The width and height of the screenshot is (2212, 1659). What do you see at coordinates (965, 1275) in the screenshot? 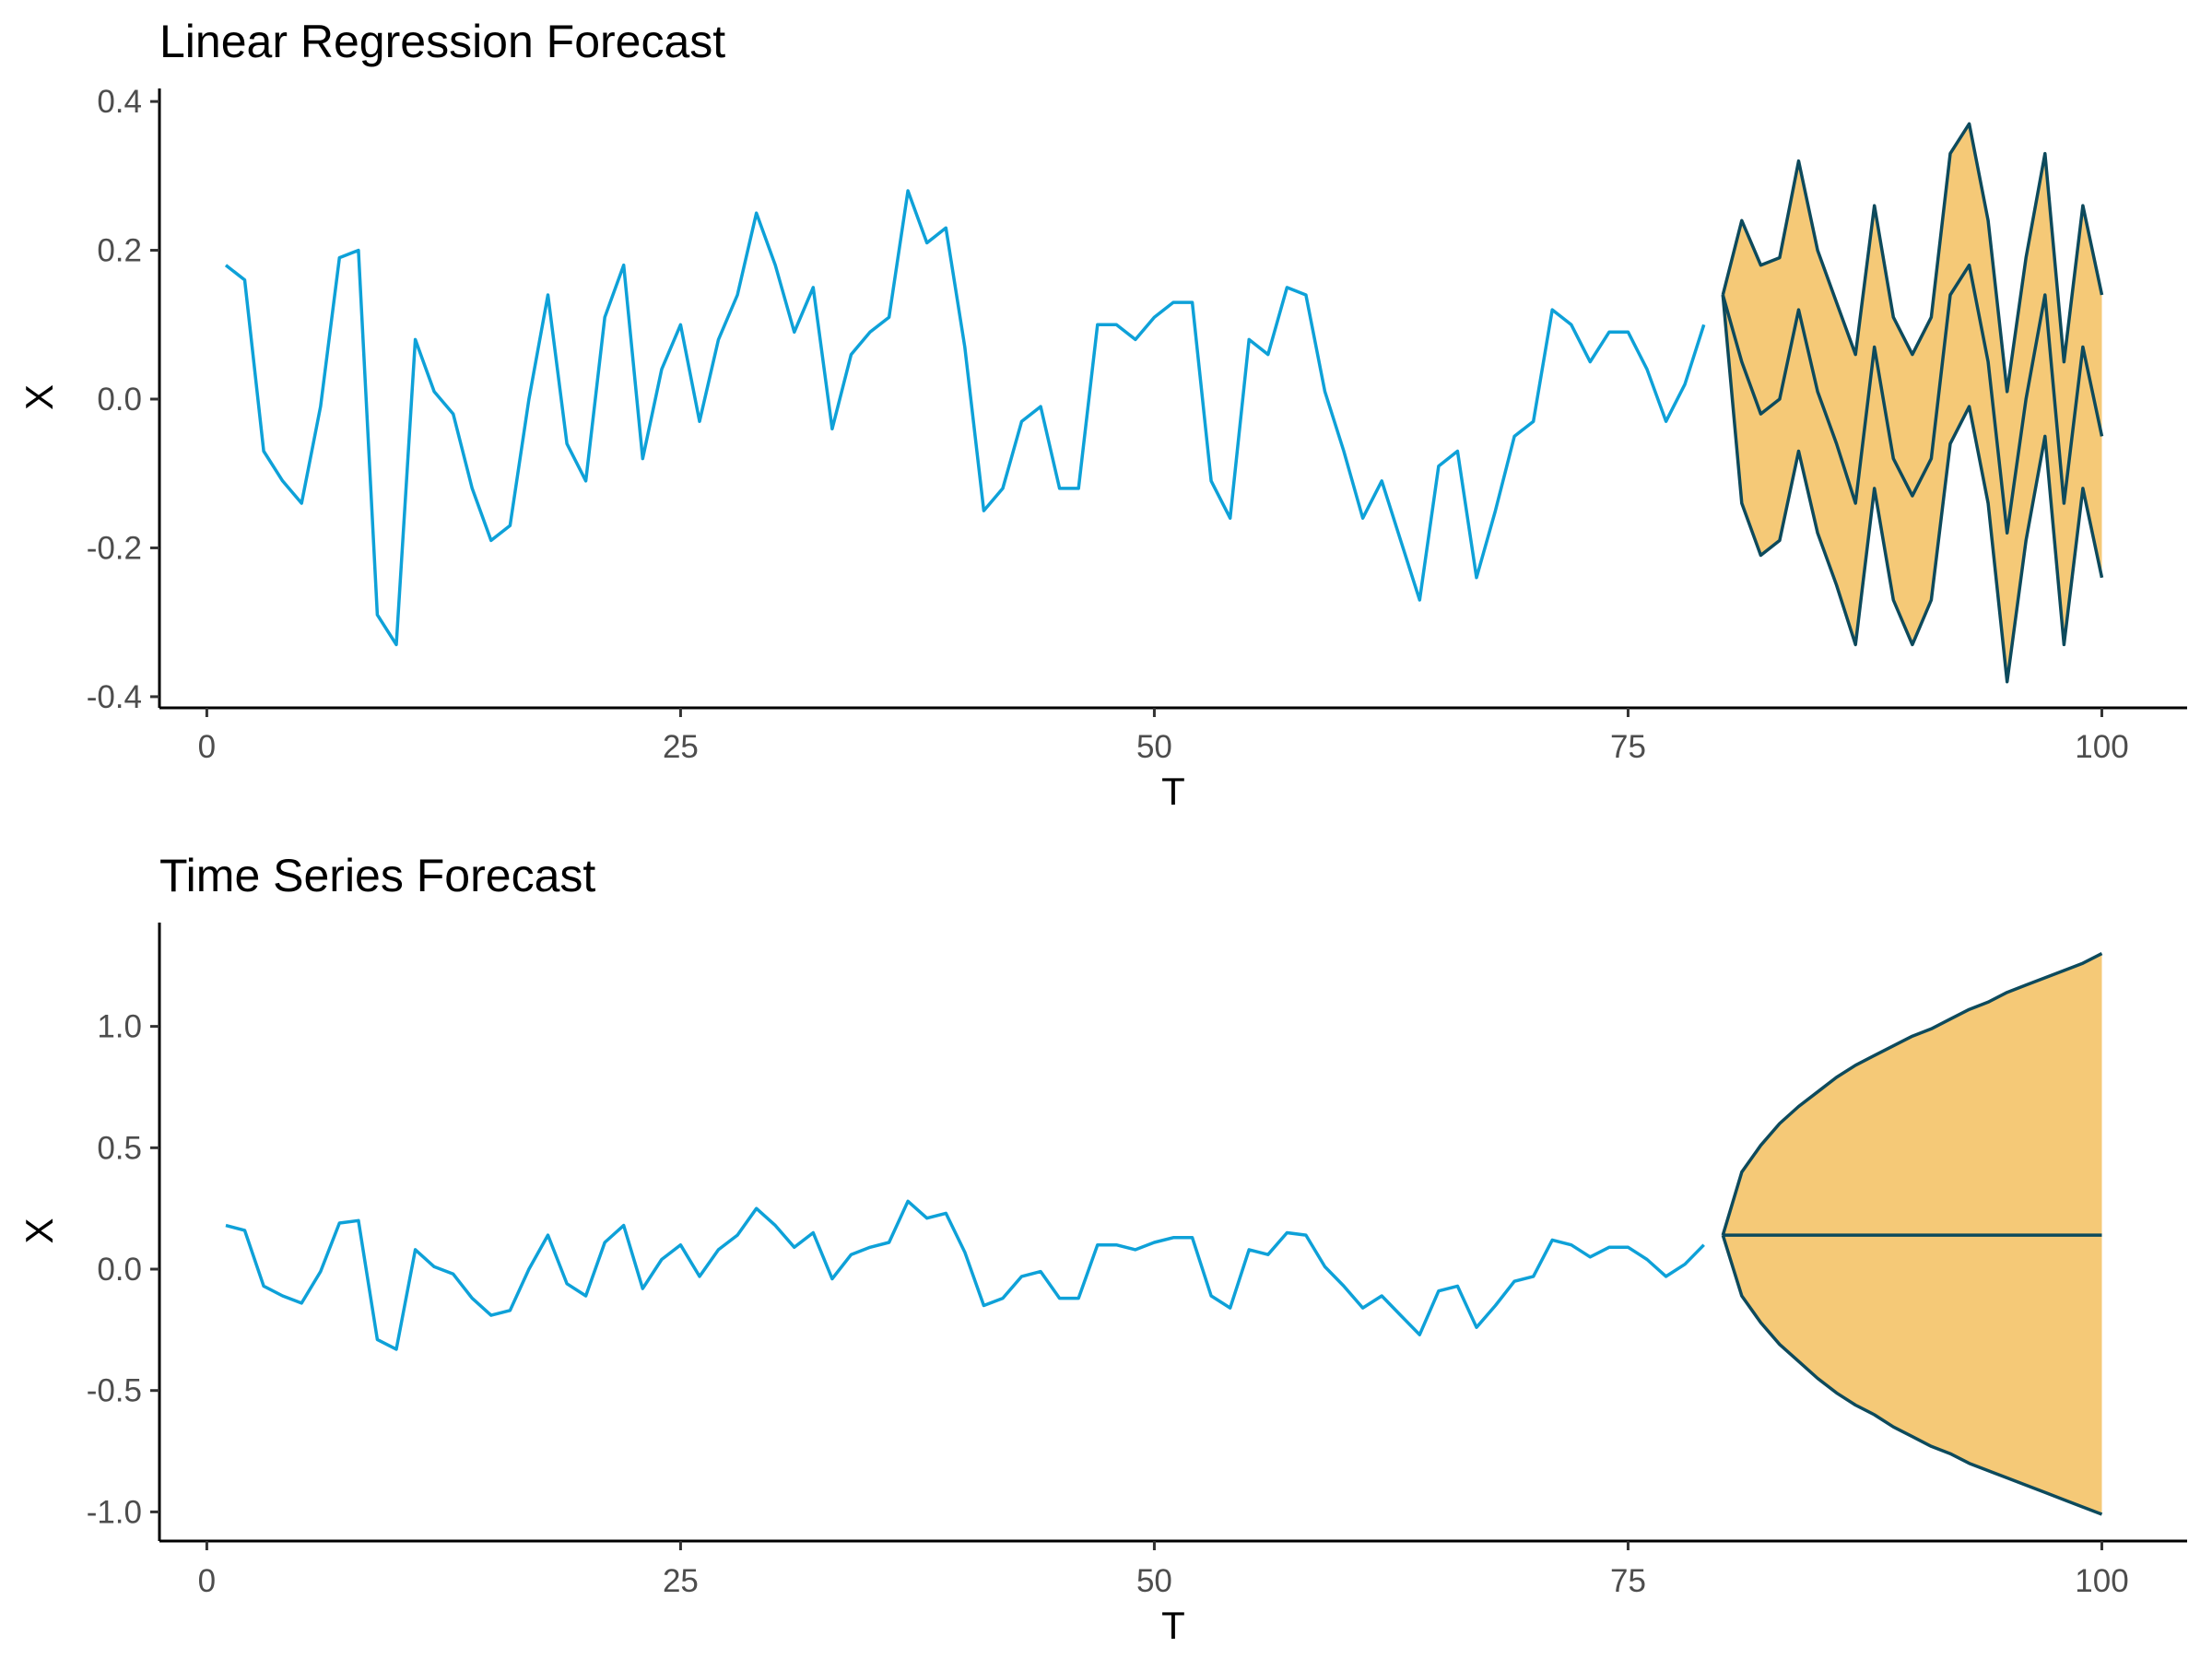
I see `observed-series-line` at bounding box center [965, 1275].